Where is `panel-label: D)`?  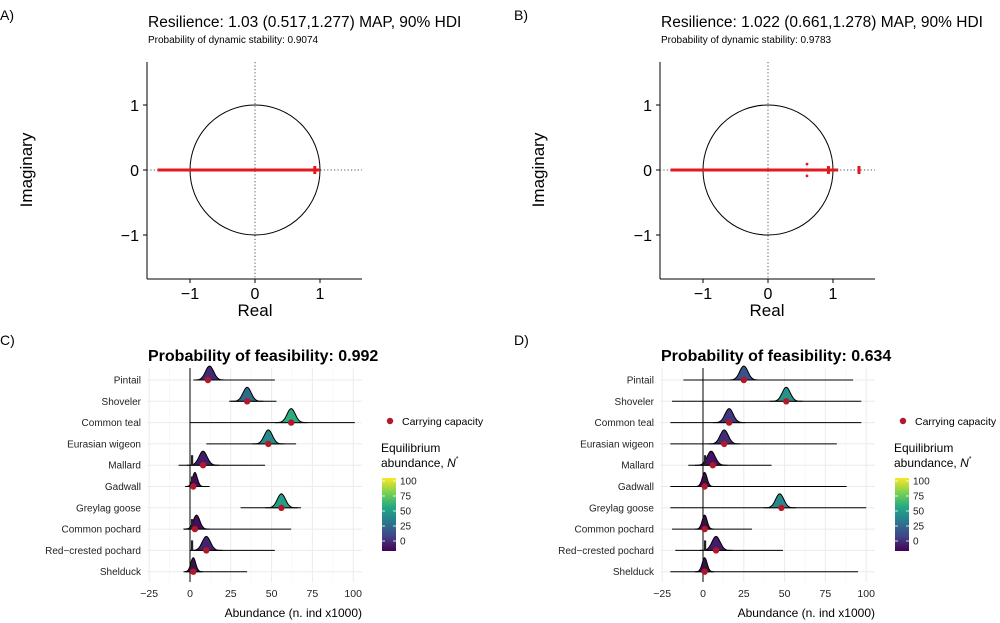
panel-label: D) is located at coordinates (521, 340).